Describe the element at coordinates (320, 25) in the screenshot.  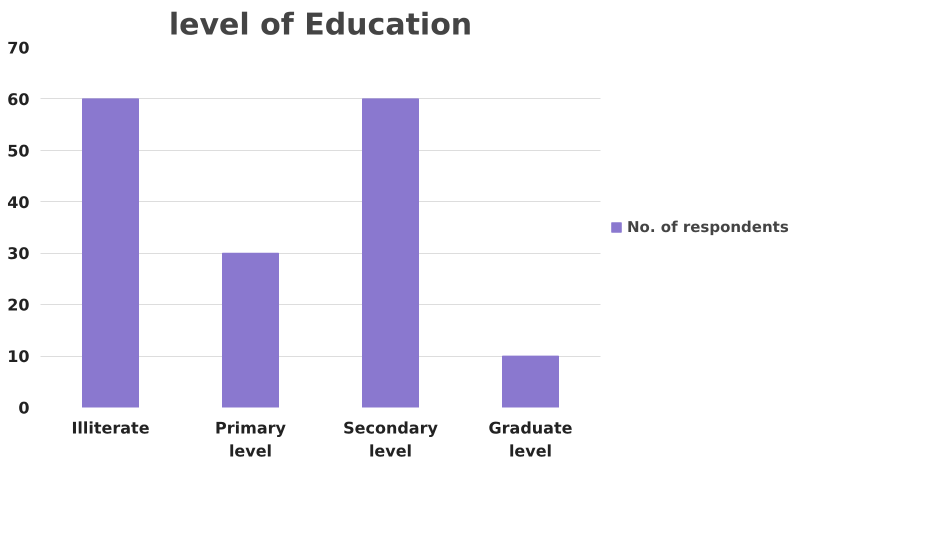
I see `chart-title: level of Education` at that location.